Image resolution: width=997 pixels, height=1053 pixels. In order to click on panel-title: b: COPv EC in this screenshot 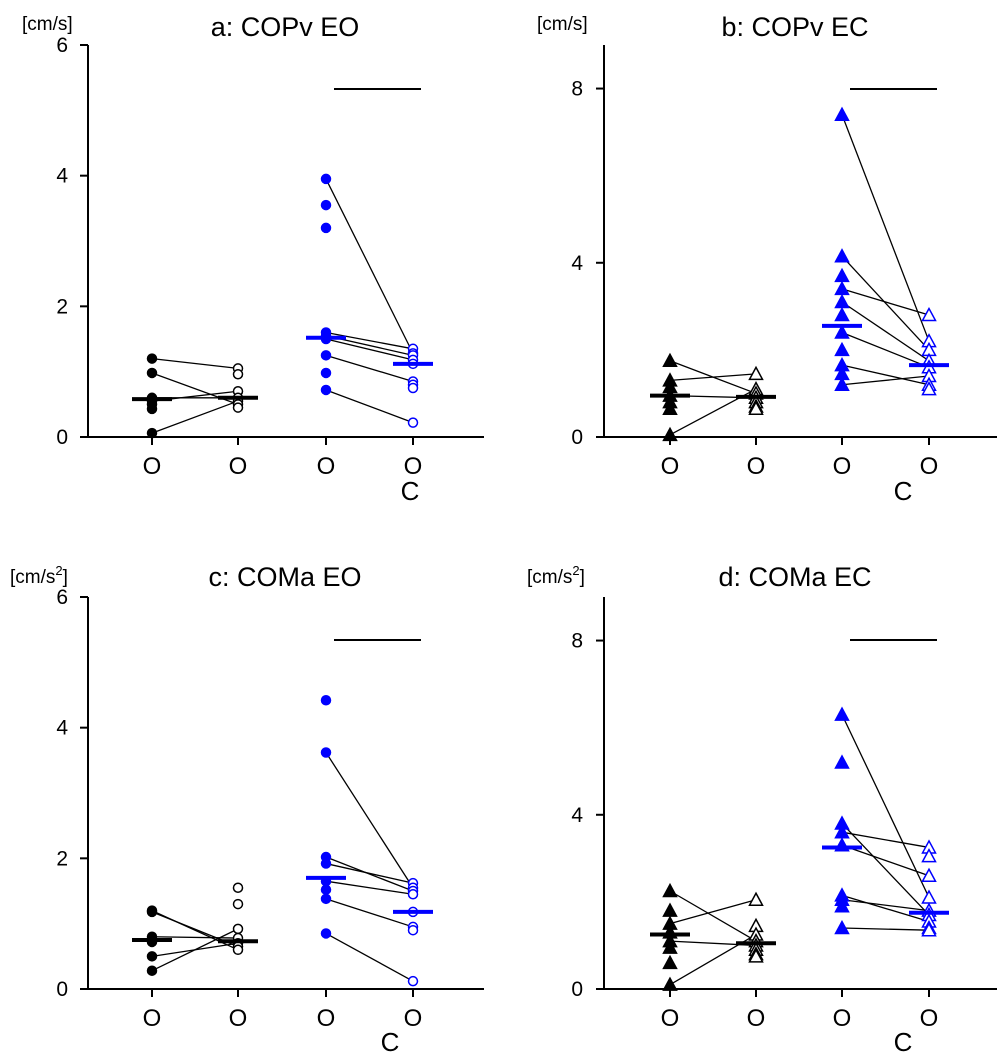, I will do `click(794, 27)`.